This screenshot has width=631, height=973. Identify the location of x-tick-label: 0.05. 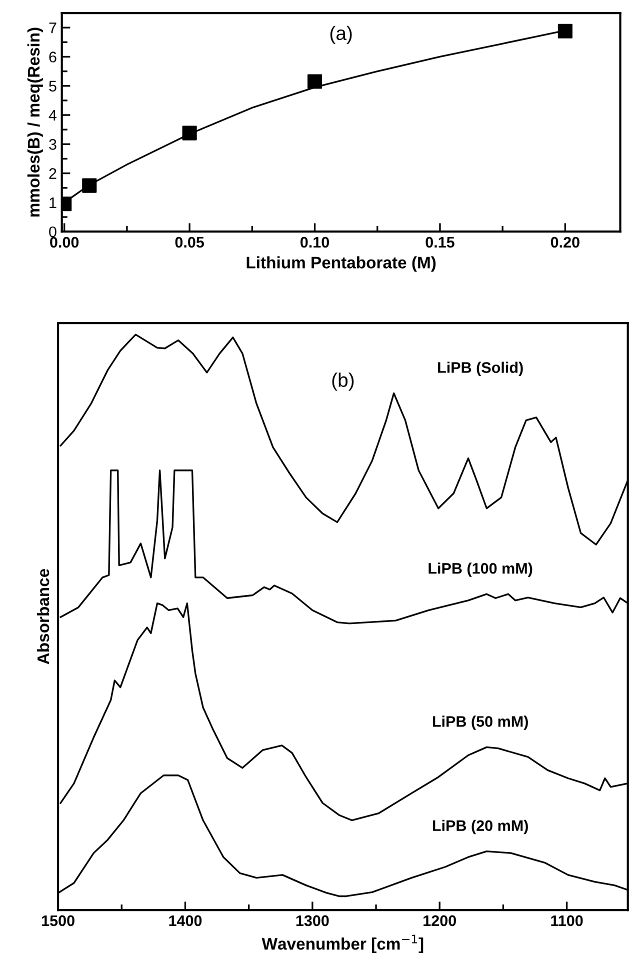
(189, 242).